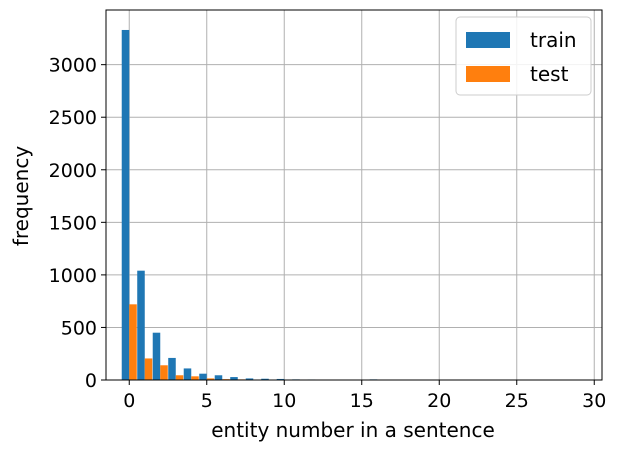 The width and height of the screenshot is (619, 450). I want to click on x-tick-label: 0, so click(129, 401).